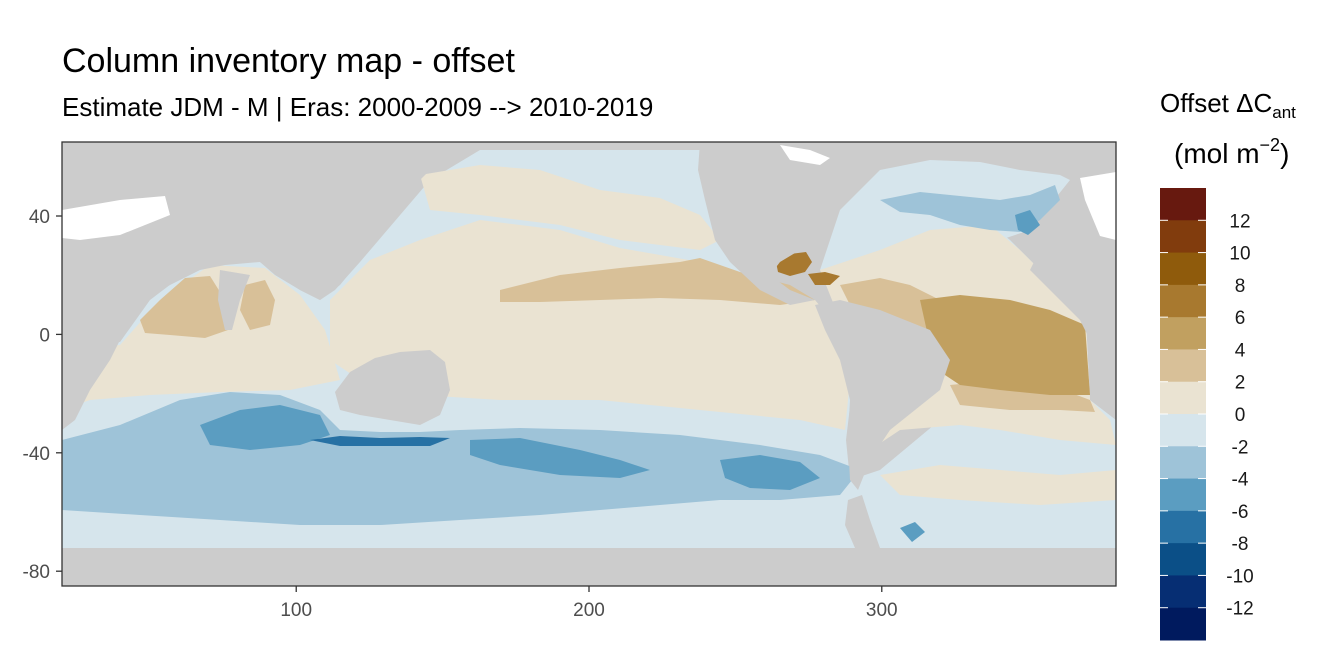 The image size is (1344, 672). Describe the element at coordinates (1240, 544) in the screenshot. I see `legend-label: -8` at that location.